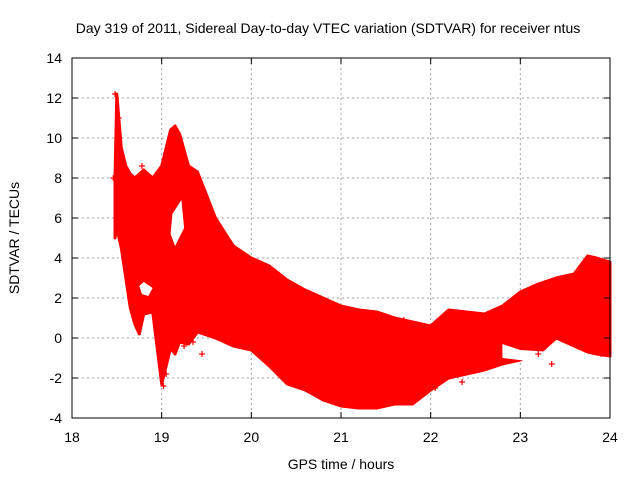 This screenshot has height=480, width=640. I want to click on y-axis-label: SDTVAR / TECUs, so click(14, 238).